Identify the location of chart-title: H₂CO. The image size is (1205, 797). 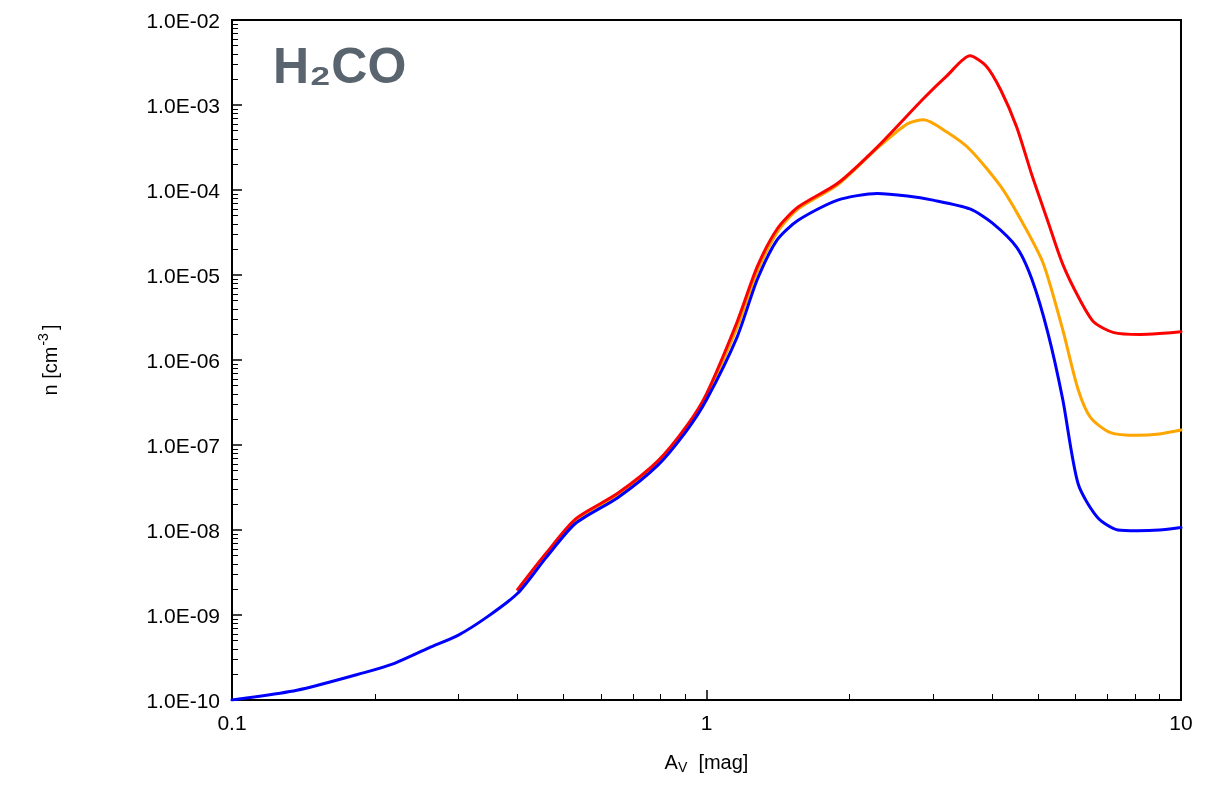
(340, 66).